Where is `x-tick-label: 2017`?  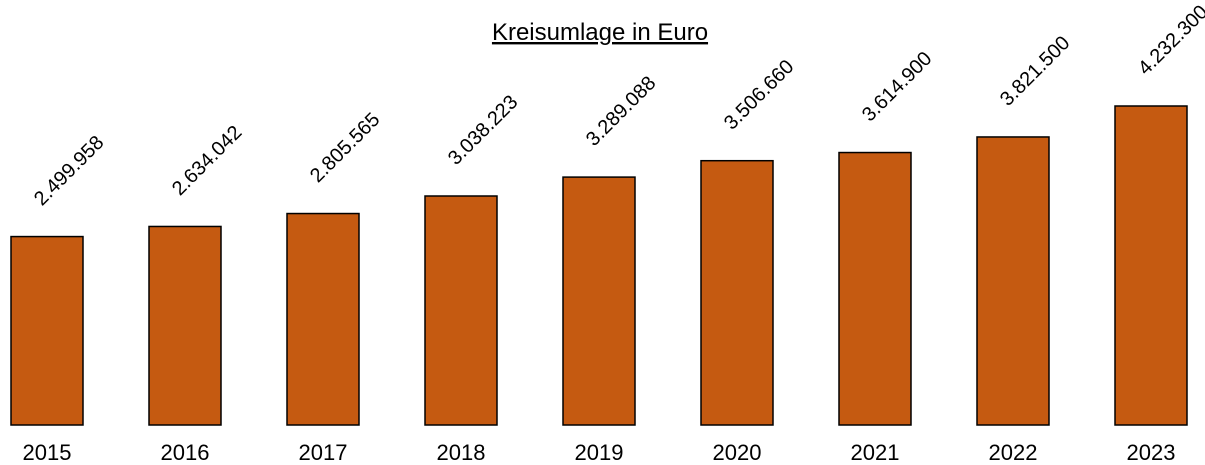
x-tick-label: 2017 is located at coordinates (323, 452).